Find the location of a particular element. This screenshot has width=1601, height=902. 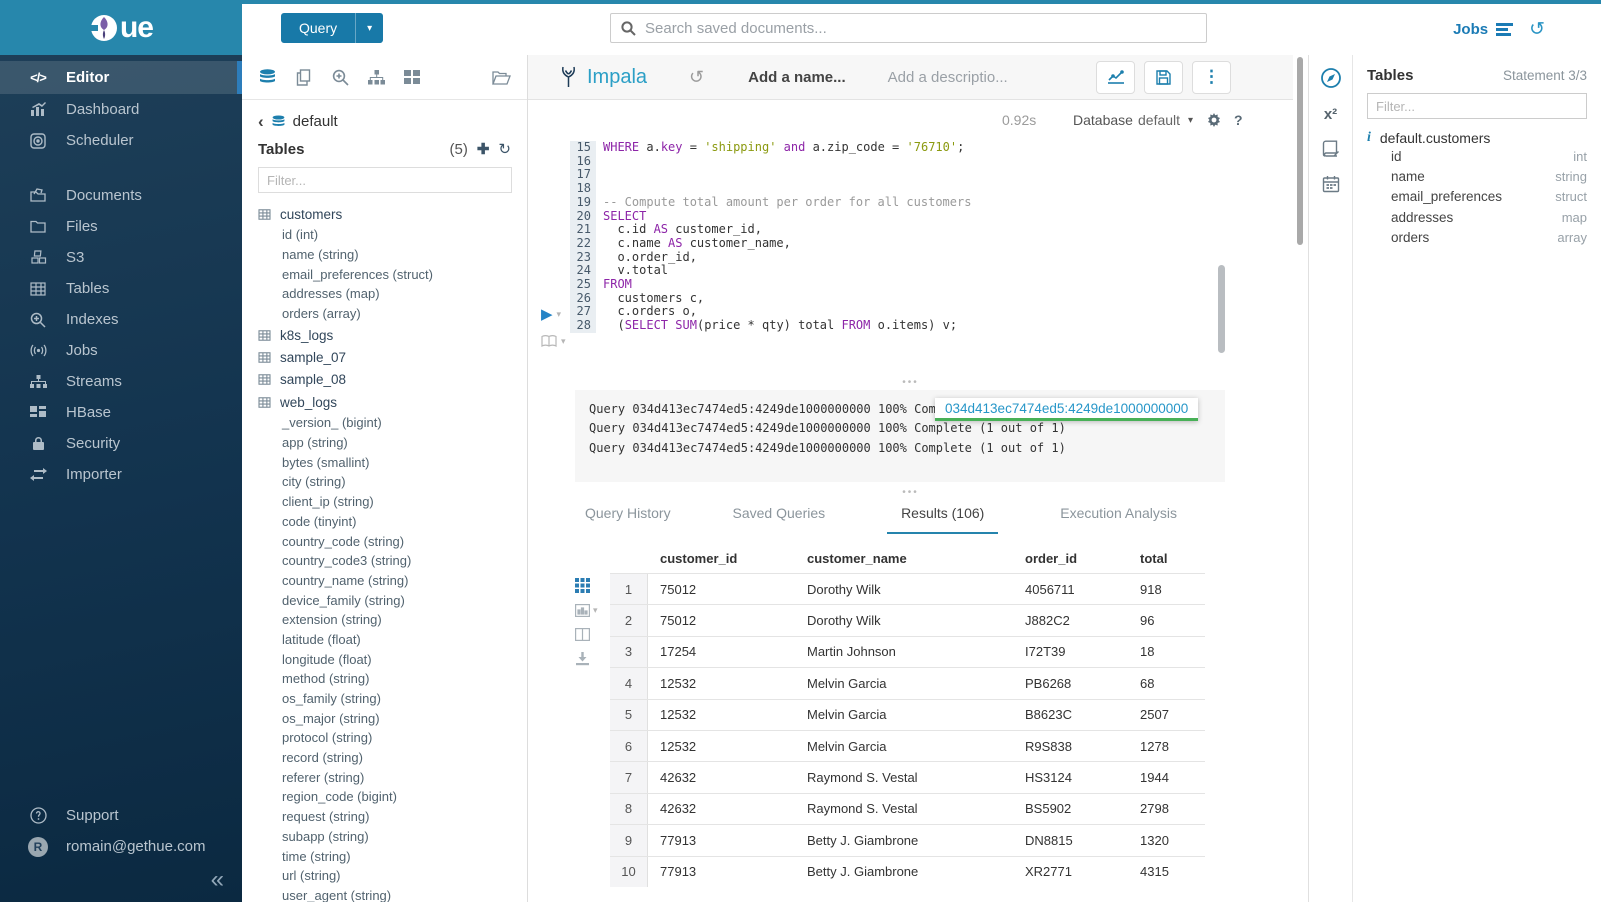

column-entry: addresses (map) is located at coordinates (331, 294).